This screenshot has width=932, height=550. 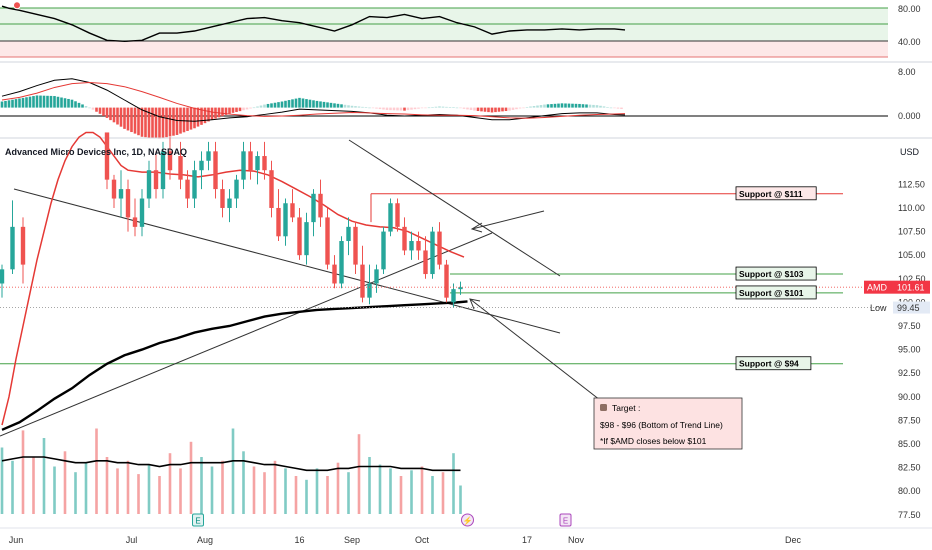 I want to click on price-tick-label: 82.50, so click(x=909, y=468).